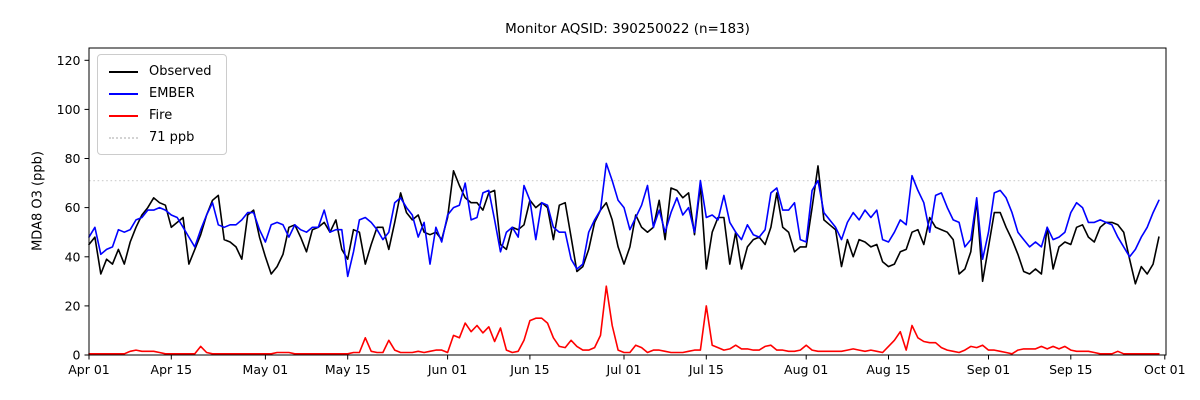 This screenshot has width=1200, height=400. I want to click on x-tick-label: Sep 15, so click(1070, 369).